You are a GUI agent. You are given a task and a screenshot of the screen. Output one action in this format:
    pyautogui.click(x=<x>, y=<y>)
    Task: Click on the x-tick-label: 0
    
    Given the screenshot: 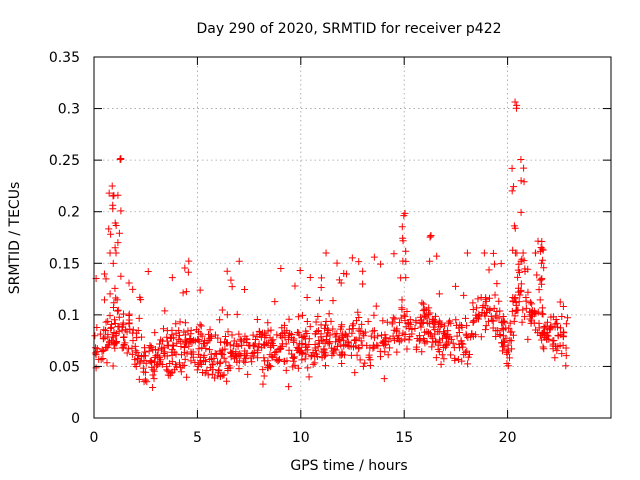 What is the action you would take?
    pyautogui.click(x=94, y=438)
    